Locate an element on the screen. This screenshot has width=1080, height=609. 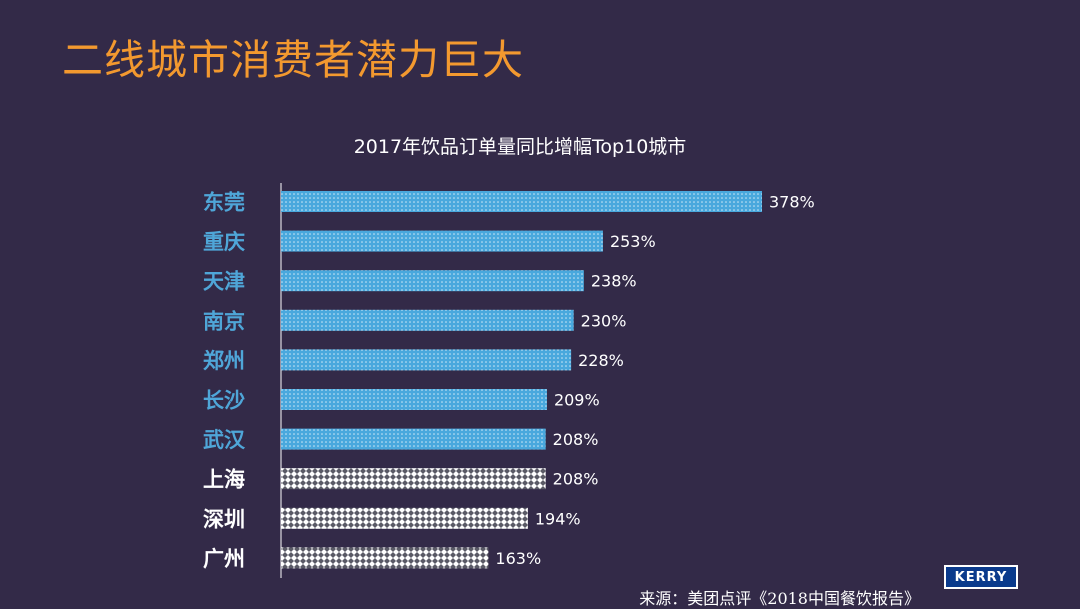
value-label-9: 194% is located at coordinates (558, 518).